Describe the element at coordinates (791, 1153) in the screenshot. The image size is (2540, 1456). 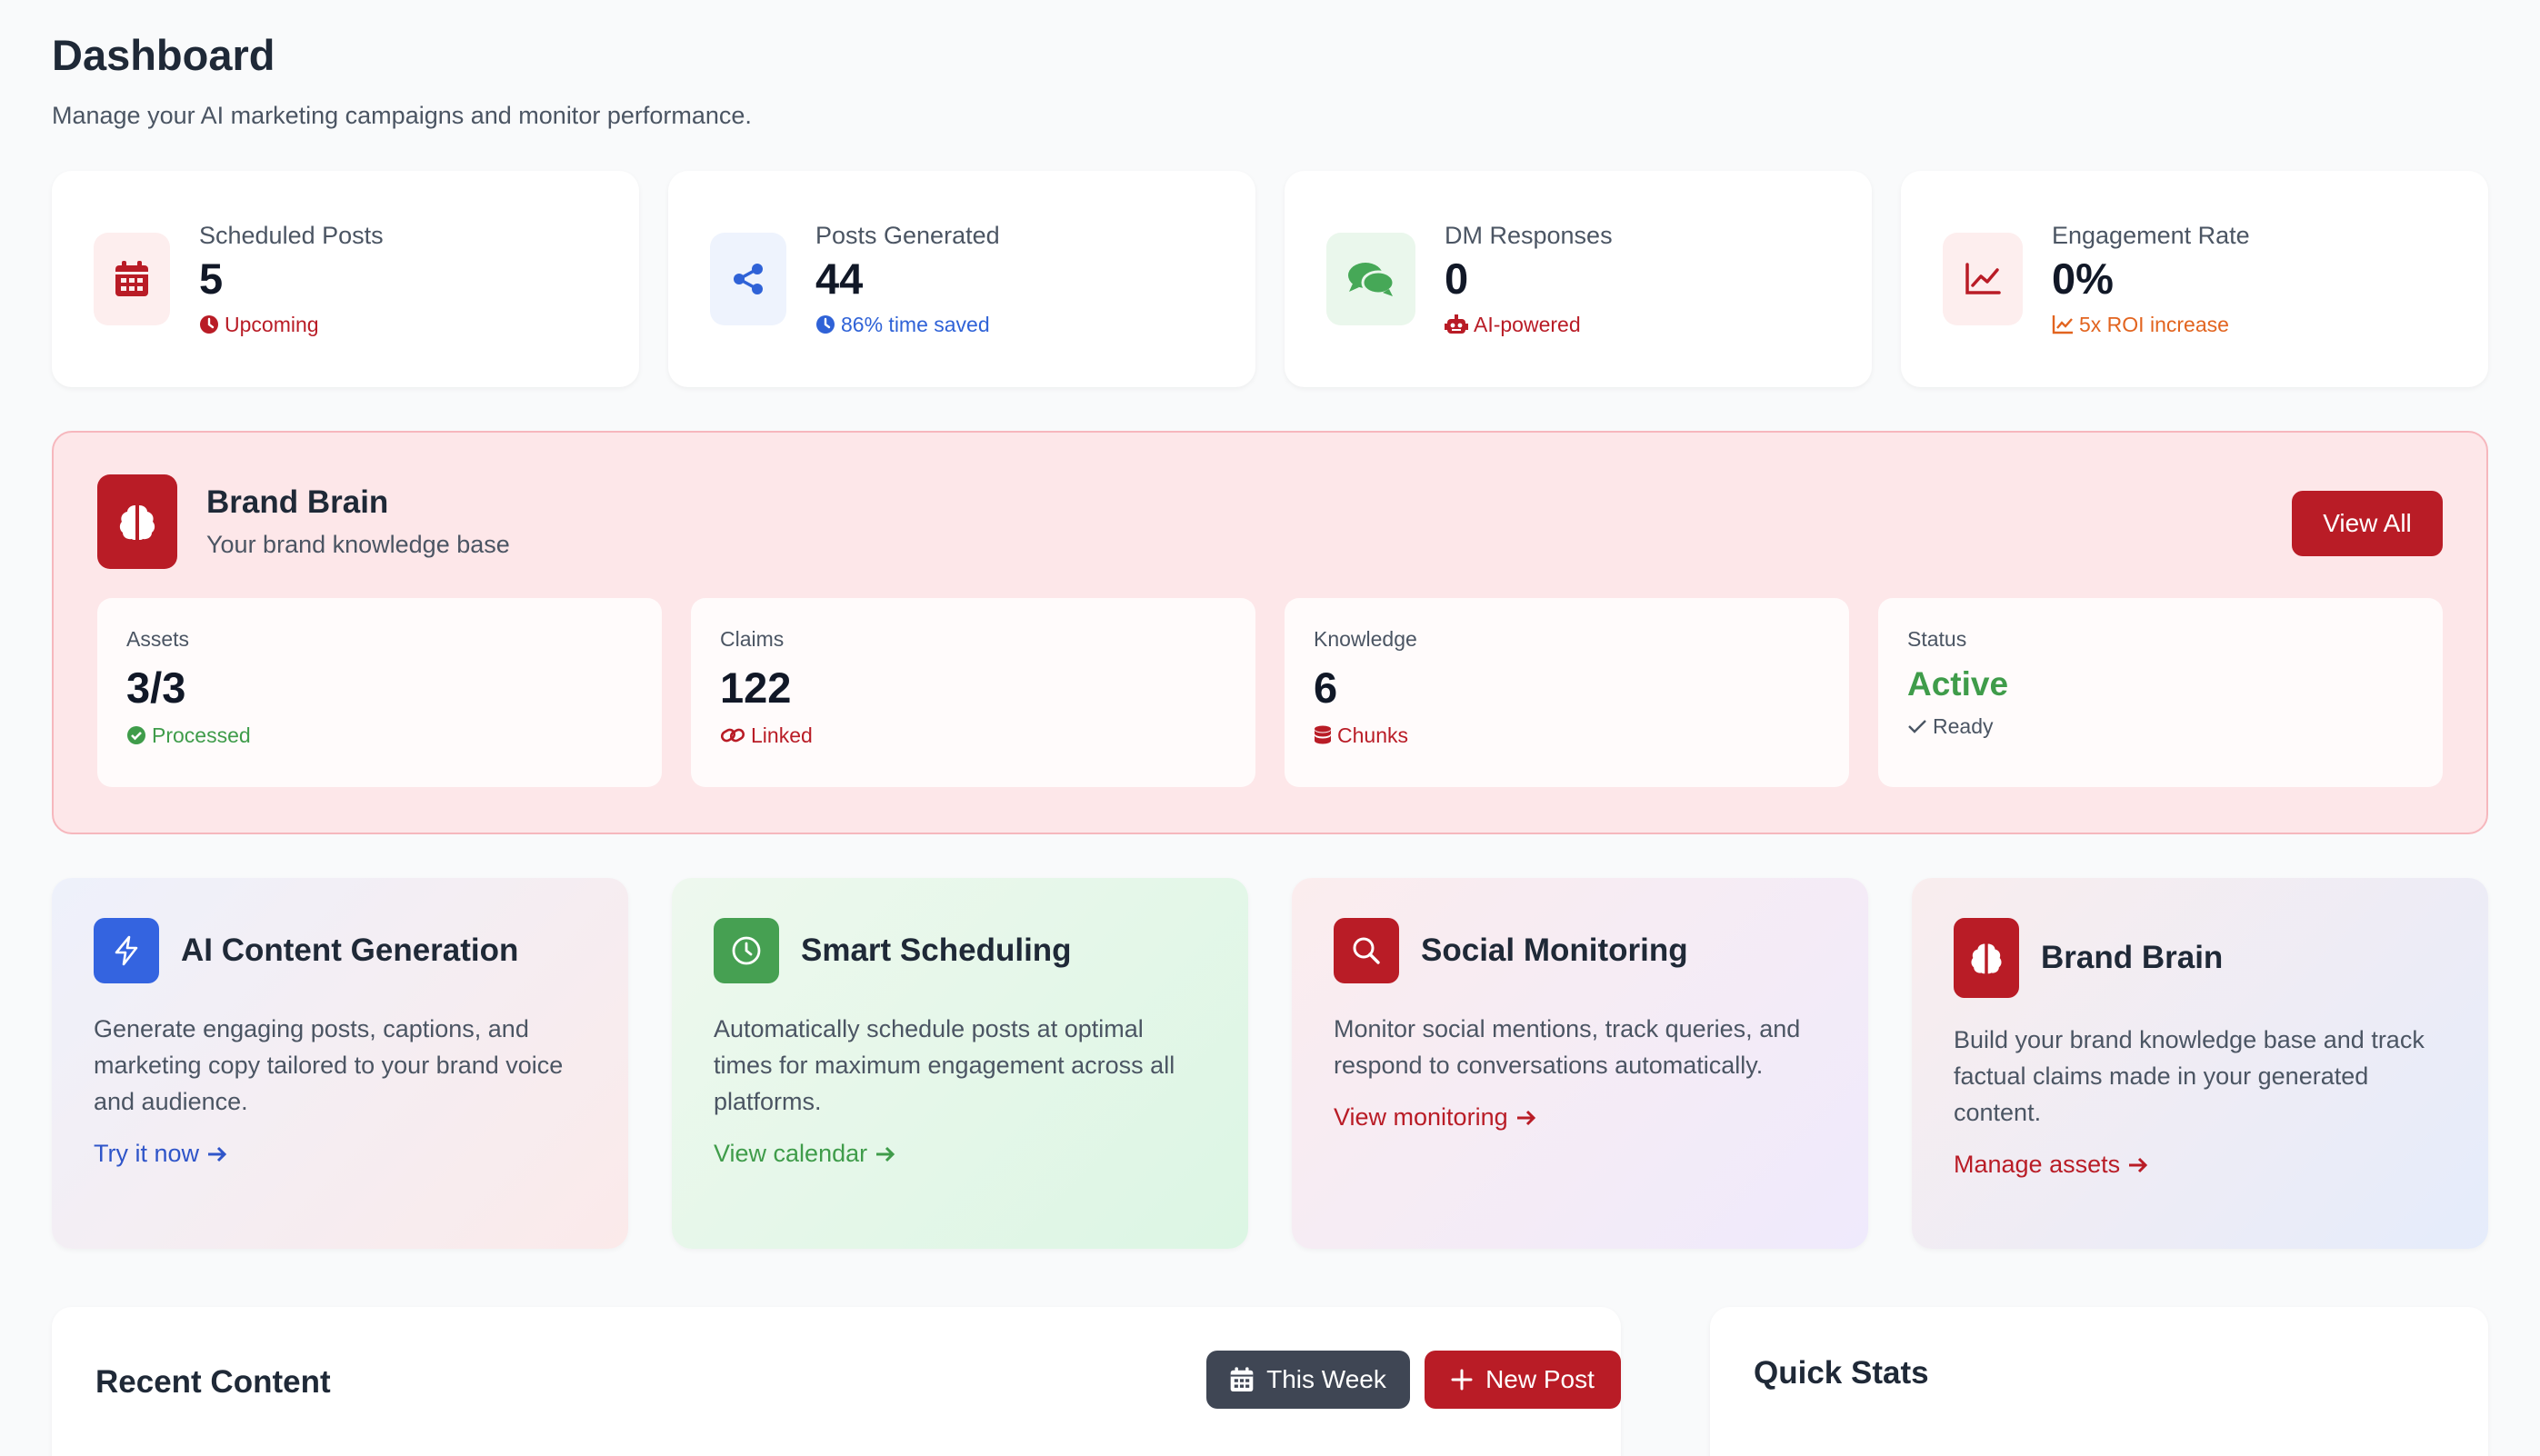
I see `link-text: View calendar` at that location.